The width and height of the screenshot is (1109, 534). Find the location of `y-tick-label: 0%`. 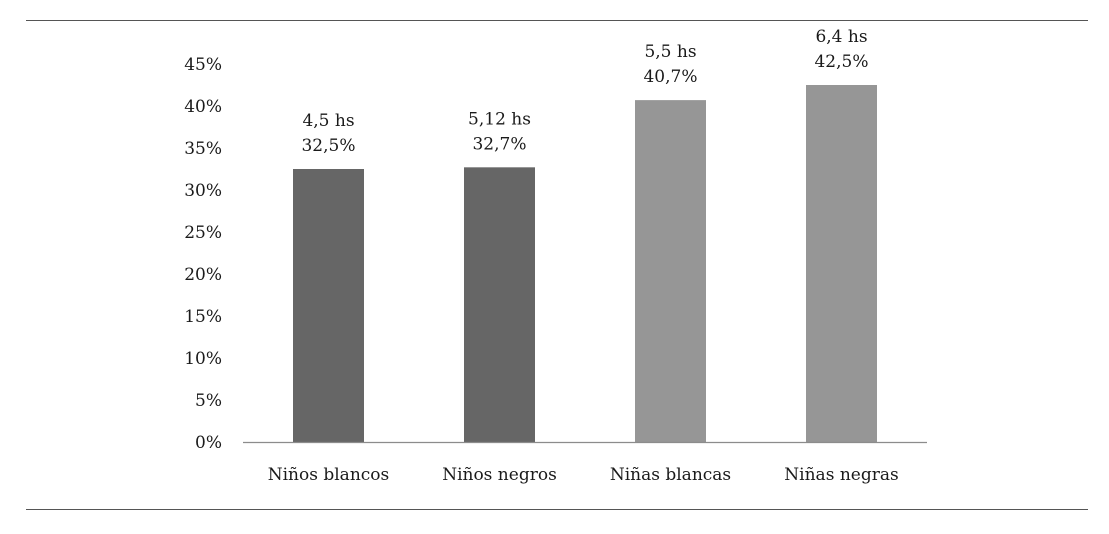

y-tick-label: 0% is located at coordinates (208, 443).